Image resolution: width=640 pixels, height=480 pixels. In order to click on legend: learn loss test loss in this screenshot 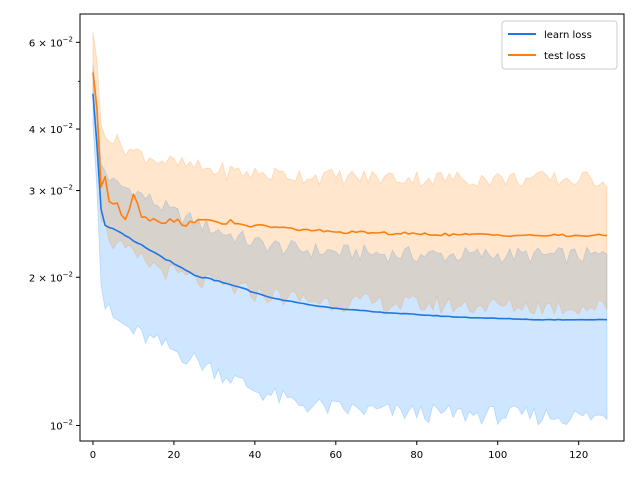, I will do `click(559, 45)`.